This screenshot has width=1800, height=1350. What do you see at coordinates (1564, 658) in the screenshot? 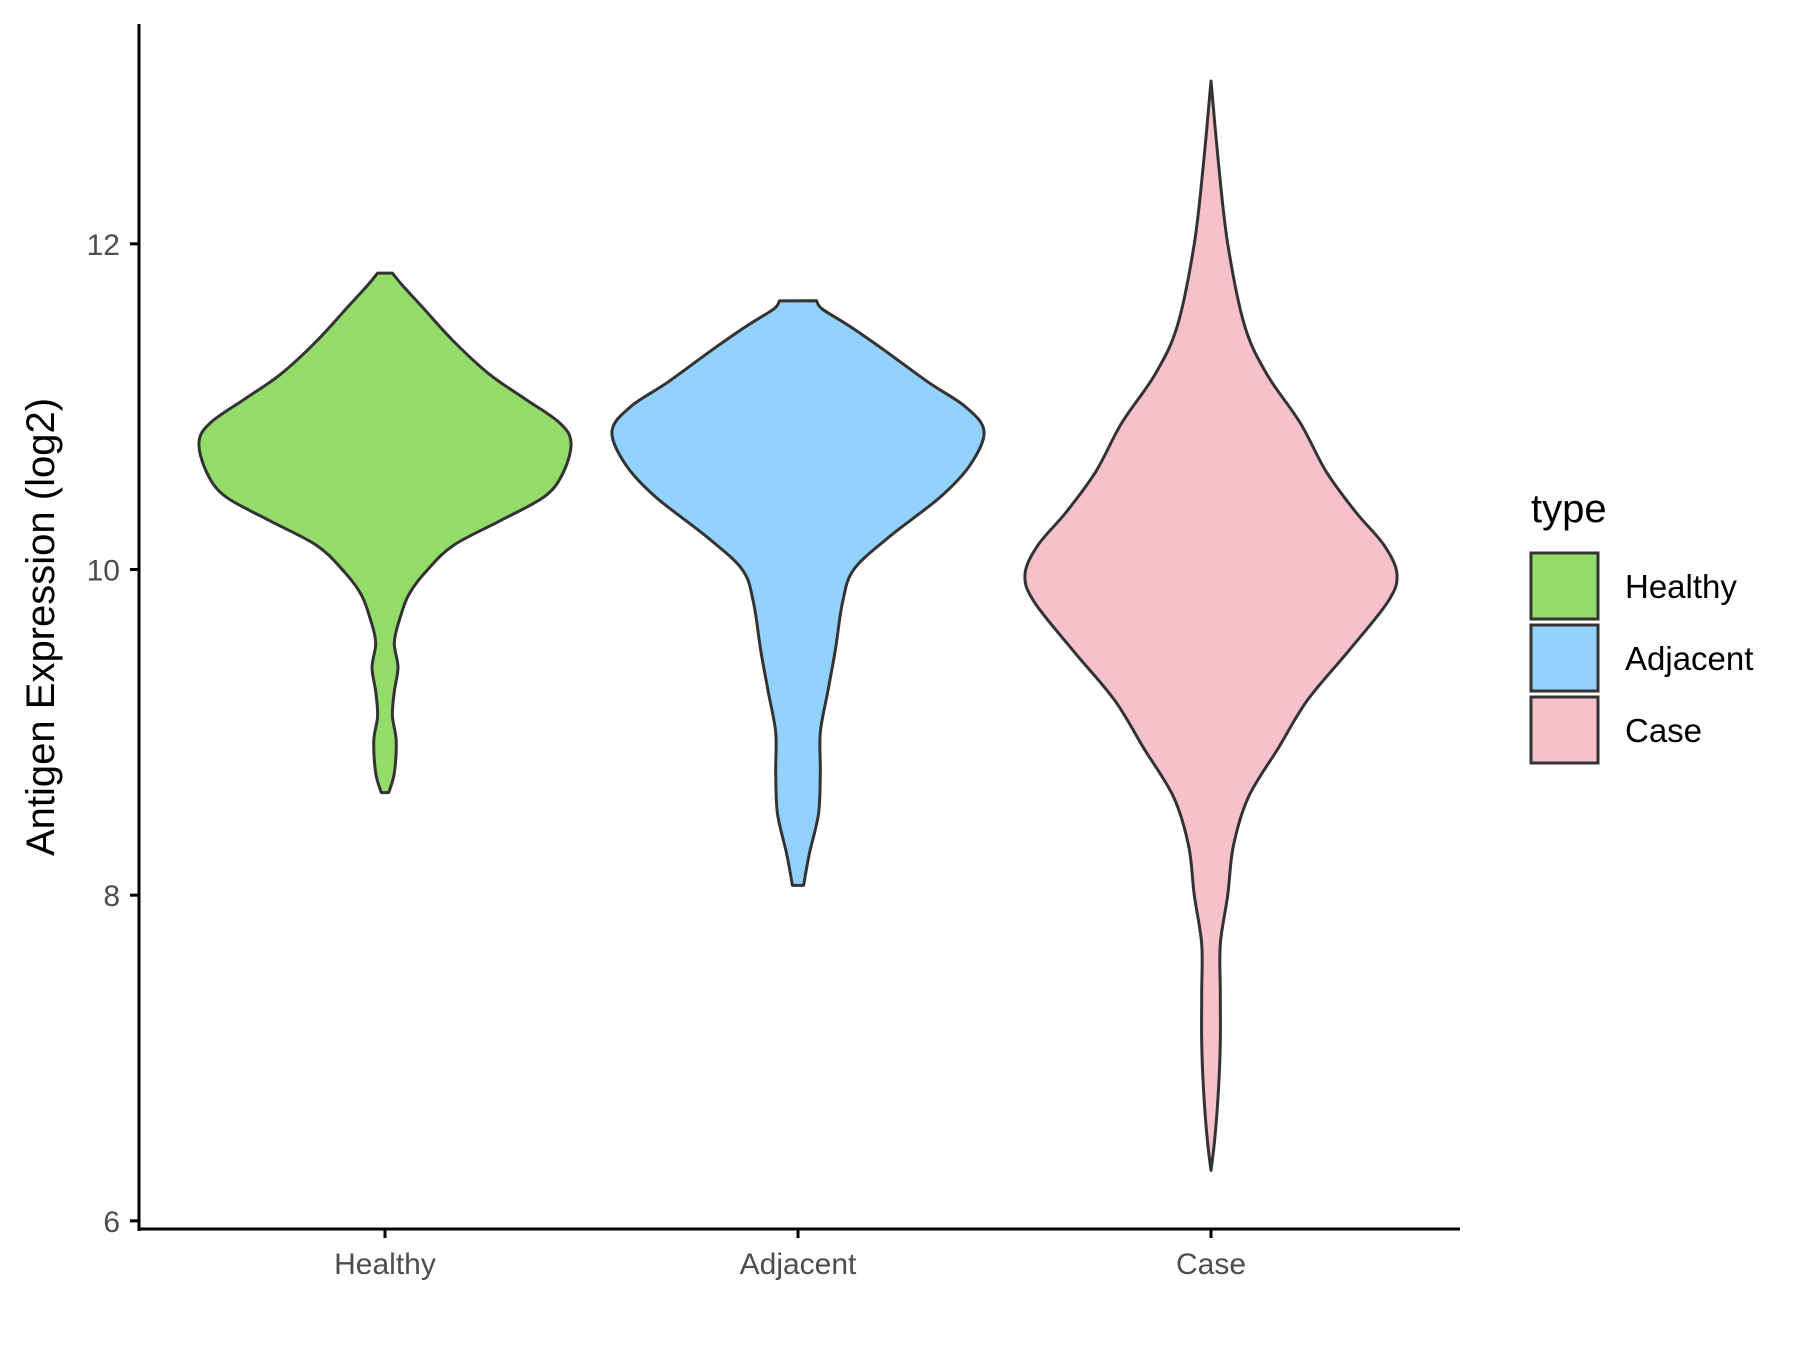
I see `legend-swatch-adjacent` at bounding box center [1564, 658].